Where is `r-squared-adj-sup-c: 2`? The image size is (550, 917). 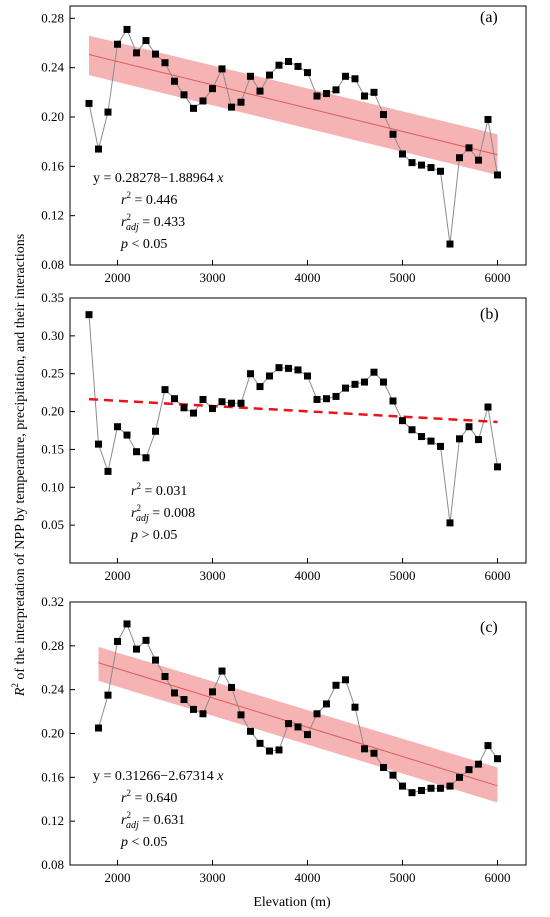 r-squared-adj-sup-c: 2 is located at coordinates (128, 815).